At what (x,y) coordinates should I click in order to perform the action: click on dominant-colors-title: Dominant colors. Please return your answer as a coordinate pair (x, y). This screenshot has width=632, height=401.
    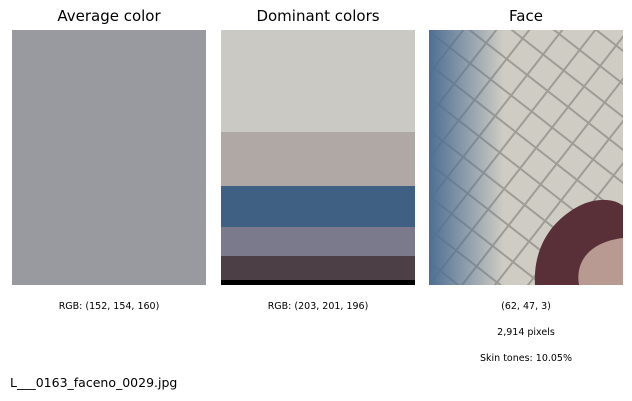
    Looking at the image, I should click on (318, 16).